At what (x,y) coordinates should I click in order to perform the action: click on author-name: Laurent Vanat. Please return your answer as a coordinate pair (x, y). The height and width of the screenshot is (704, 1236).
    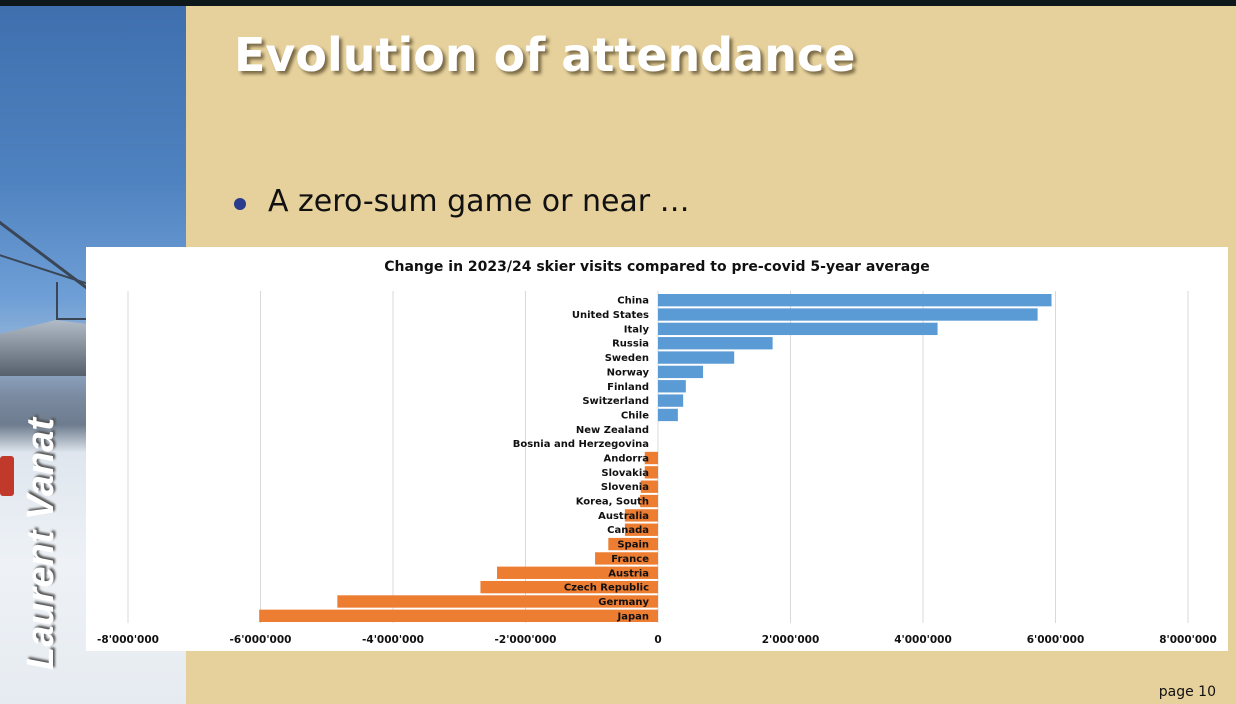
    Looking at the image, I should click on (41, 544).